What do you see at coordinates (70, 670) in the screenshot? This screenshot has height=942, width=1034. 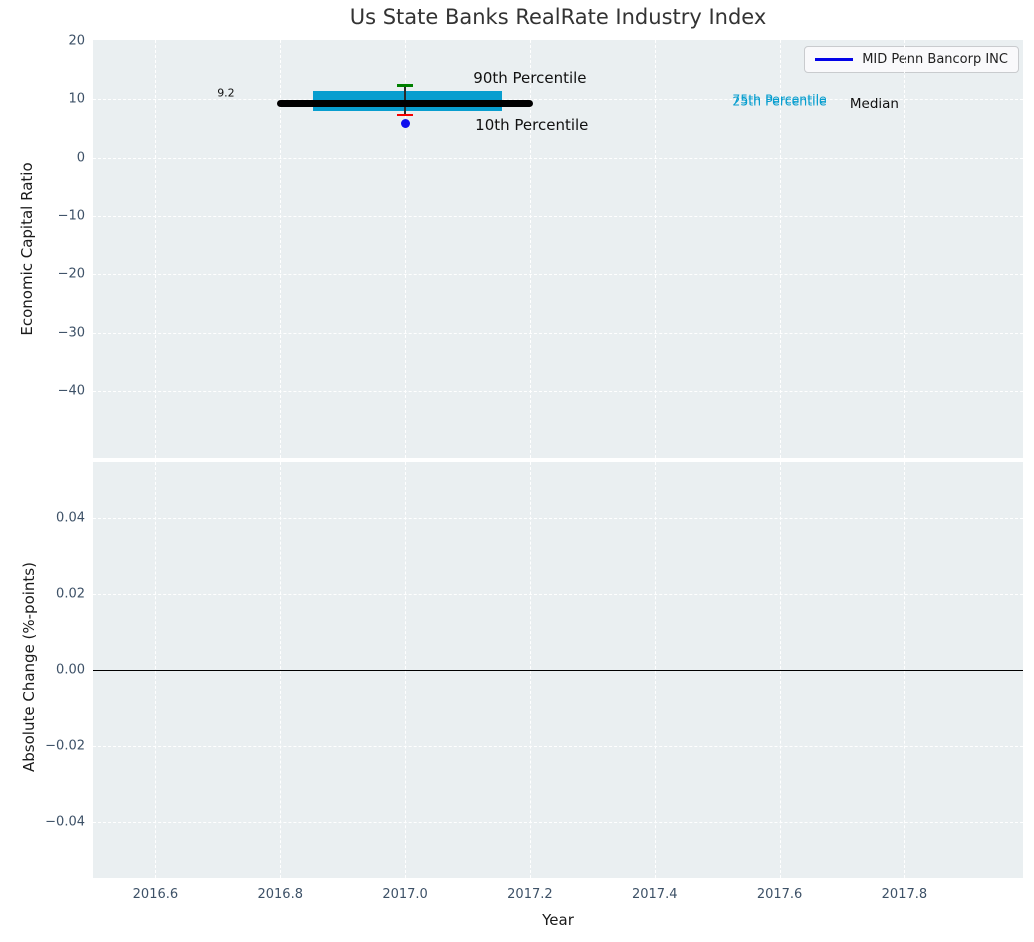 I see `y-tick-label: 0.00` at bounding box center [70, 670].